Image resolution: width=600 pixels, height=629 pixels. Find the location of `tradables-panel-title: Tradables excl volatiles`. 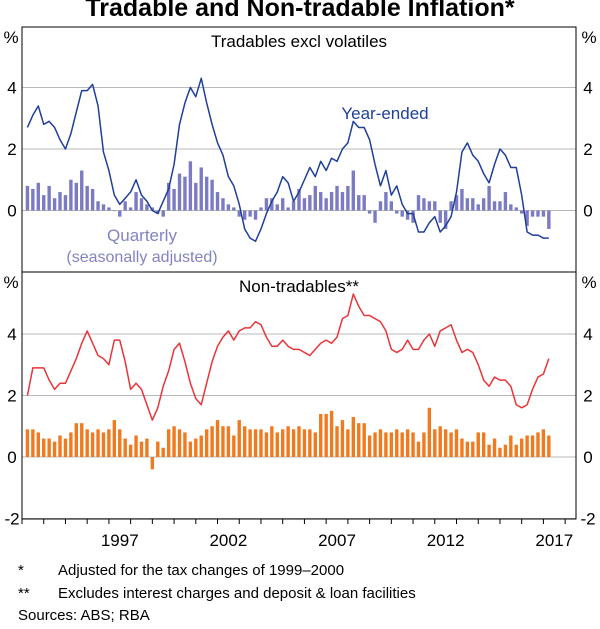

tradables-panel-title: Tradables excl volatiles is located at coordinates (299, 41).